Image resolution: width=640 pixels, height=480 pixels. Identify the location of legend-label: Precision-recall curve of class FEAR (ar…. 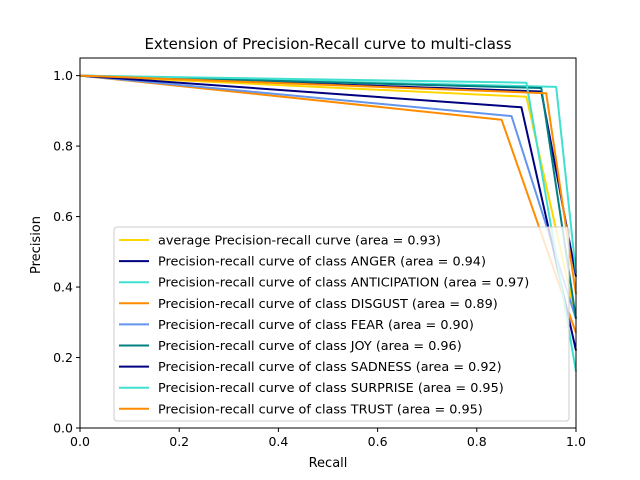
(316, 325).